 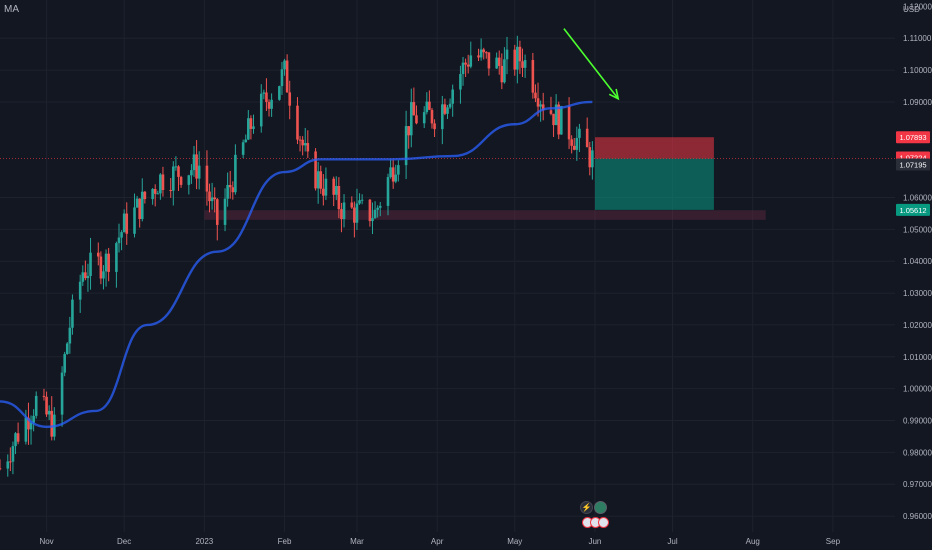 What do you see at coordinates (11, 9) in the screenshot?
I see `indicator-label: MA` at bounding box center [11, 9].